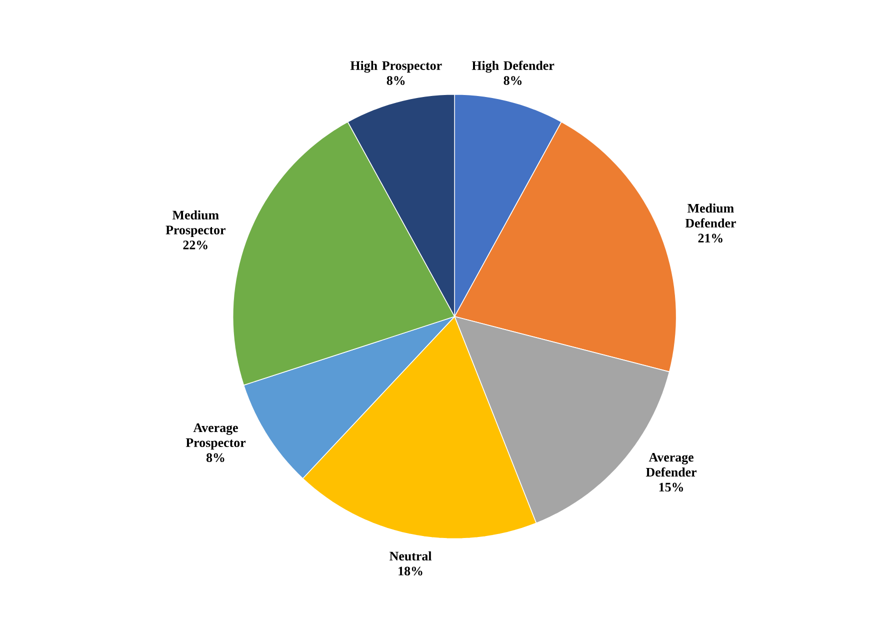 This screenshot has width=887, height=622. I want to click on slice-label: High Prospector, so click(396, 66).